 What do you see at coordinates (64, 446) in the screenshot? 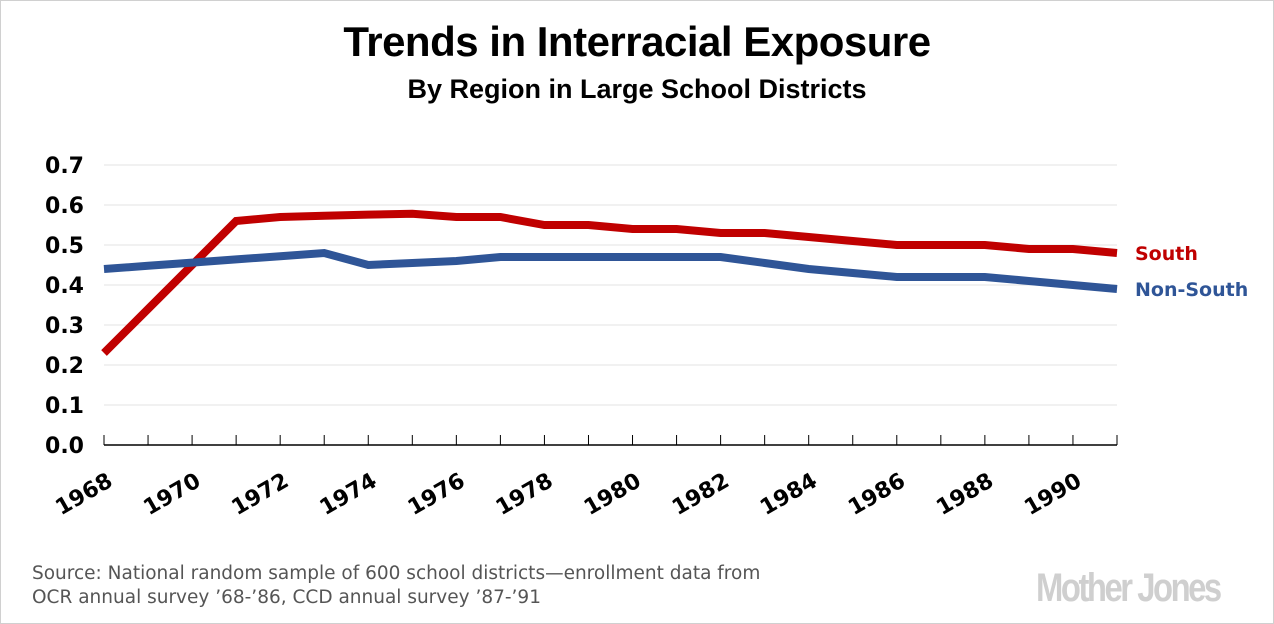
I see `y-tick-label: 0.0` at bounding box center [64, 446].